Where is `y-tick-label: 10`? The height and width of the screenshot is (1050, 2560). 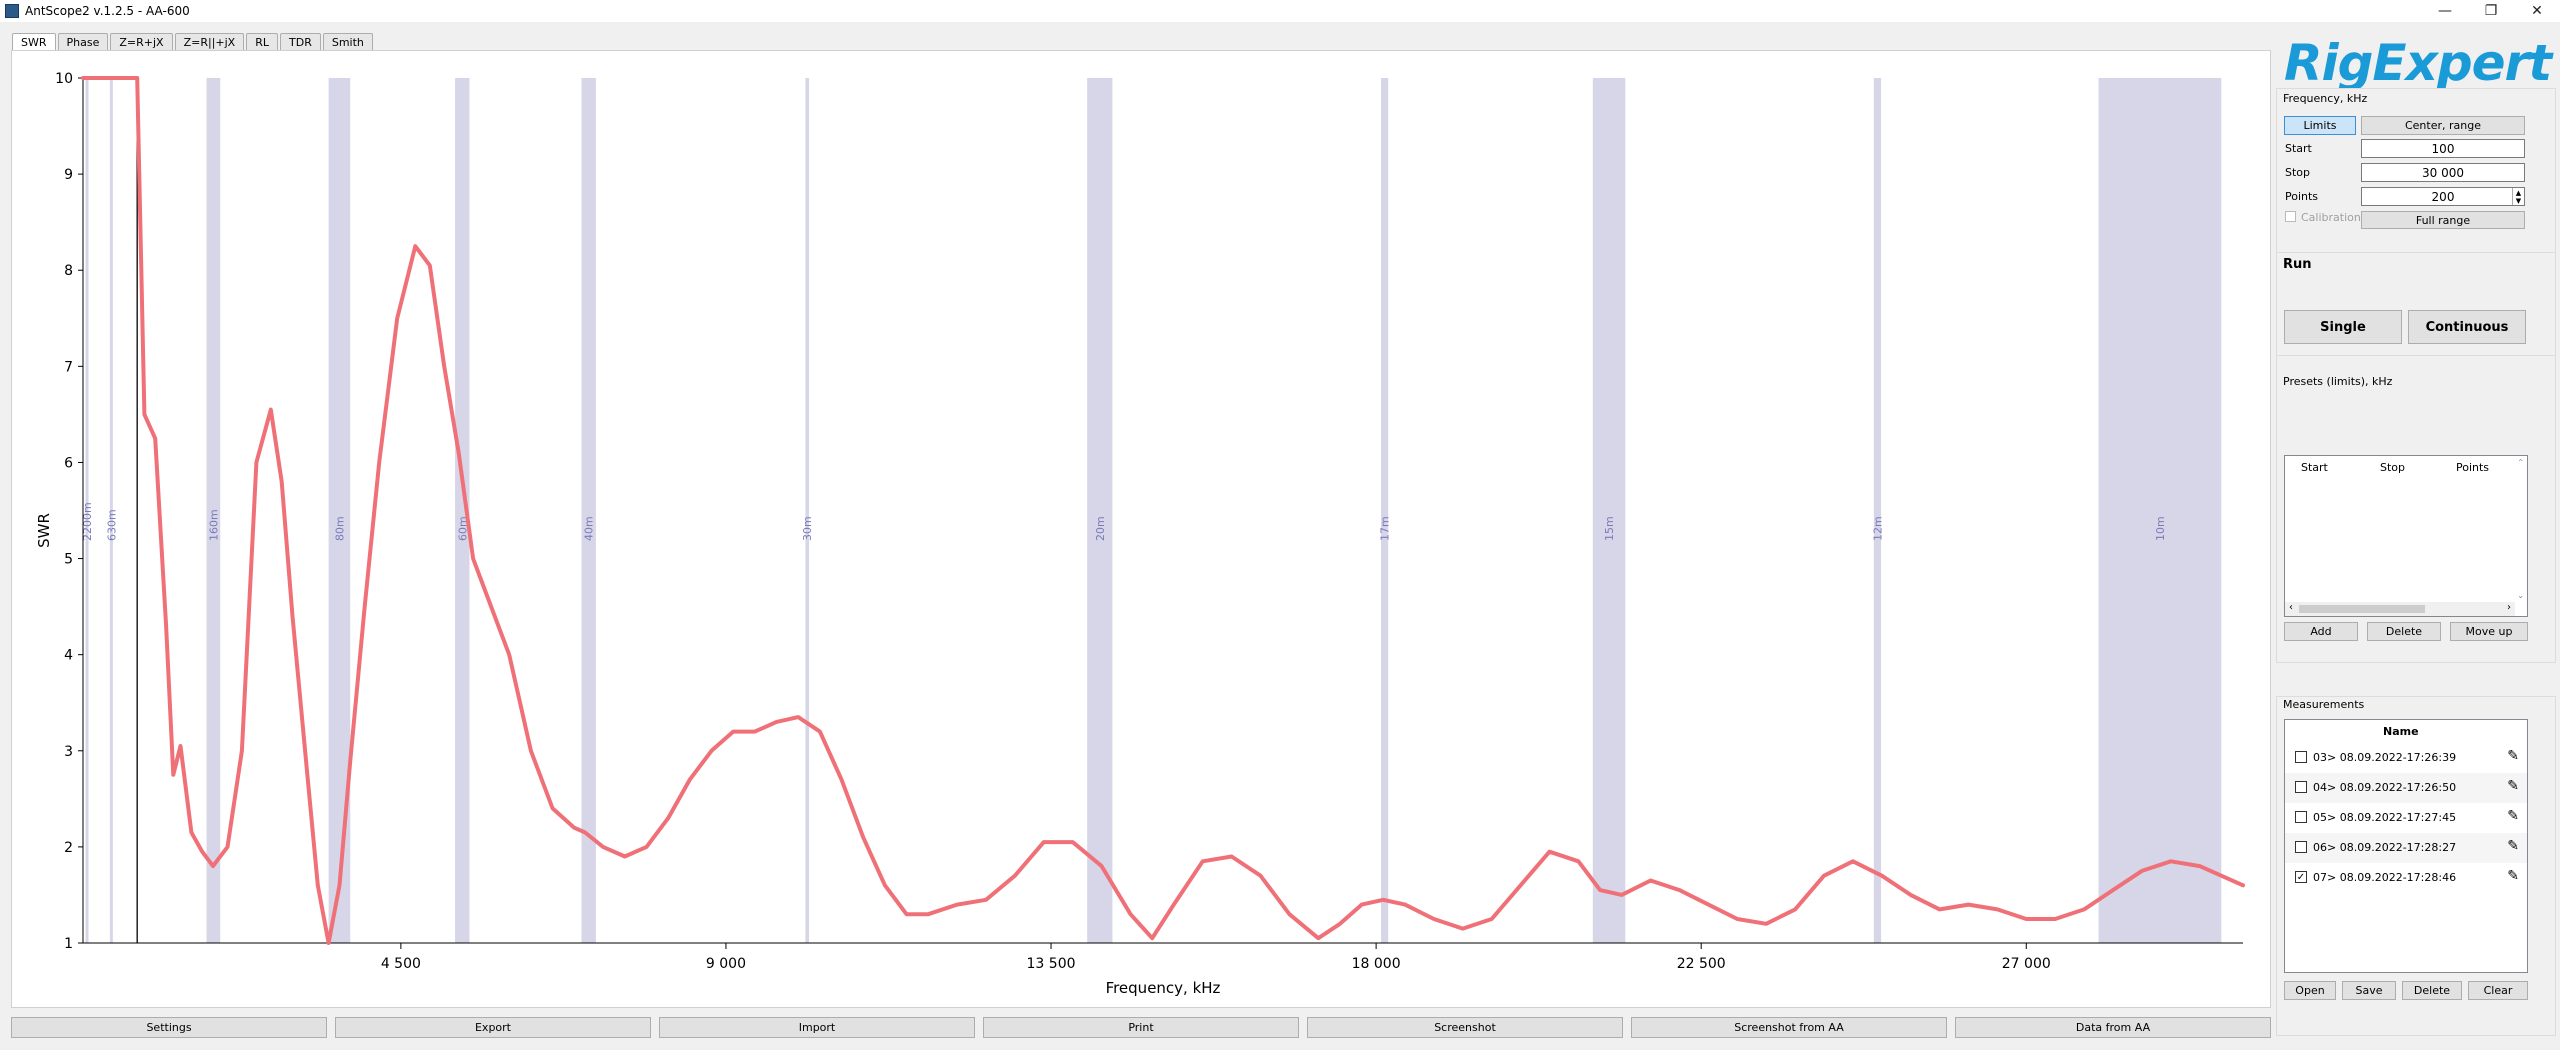 y-tick-label: 10 is located at coordinates (64, 79).